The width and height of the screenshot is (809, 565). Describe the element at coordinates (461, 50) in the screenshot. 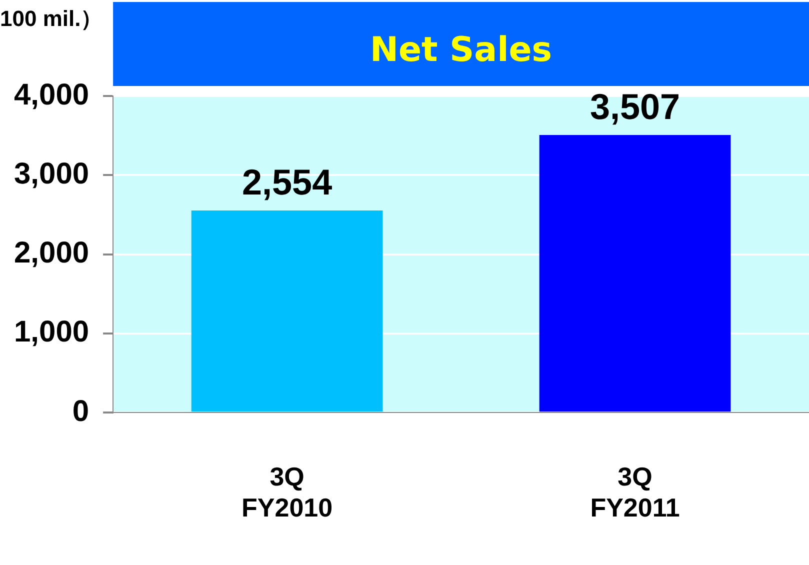

I see `chart-title: Net Sales` at that location.